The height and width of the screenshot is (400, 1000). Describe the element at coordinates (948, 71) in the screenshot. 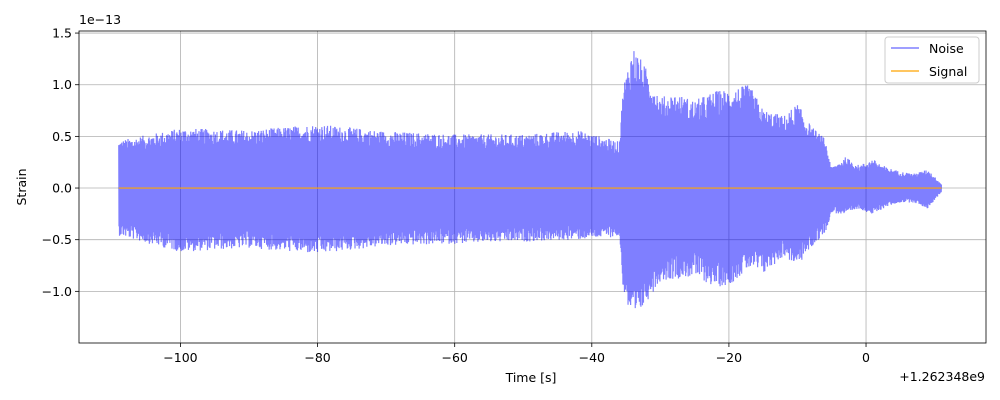

I see `legend-signal-label: Signal` at that location.